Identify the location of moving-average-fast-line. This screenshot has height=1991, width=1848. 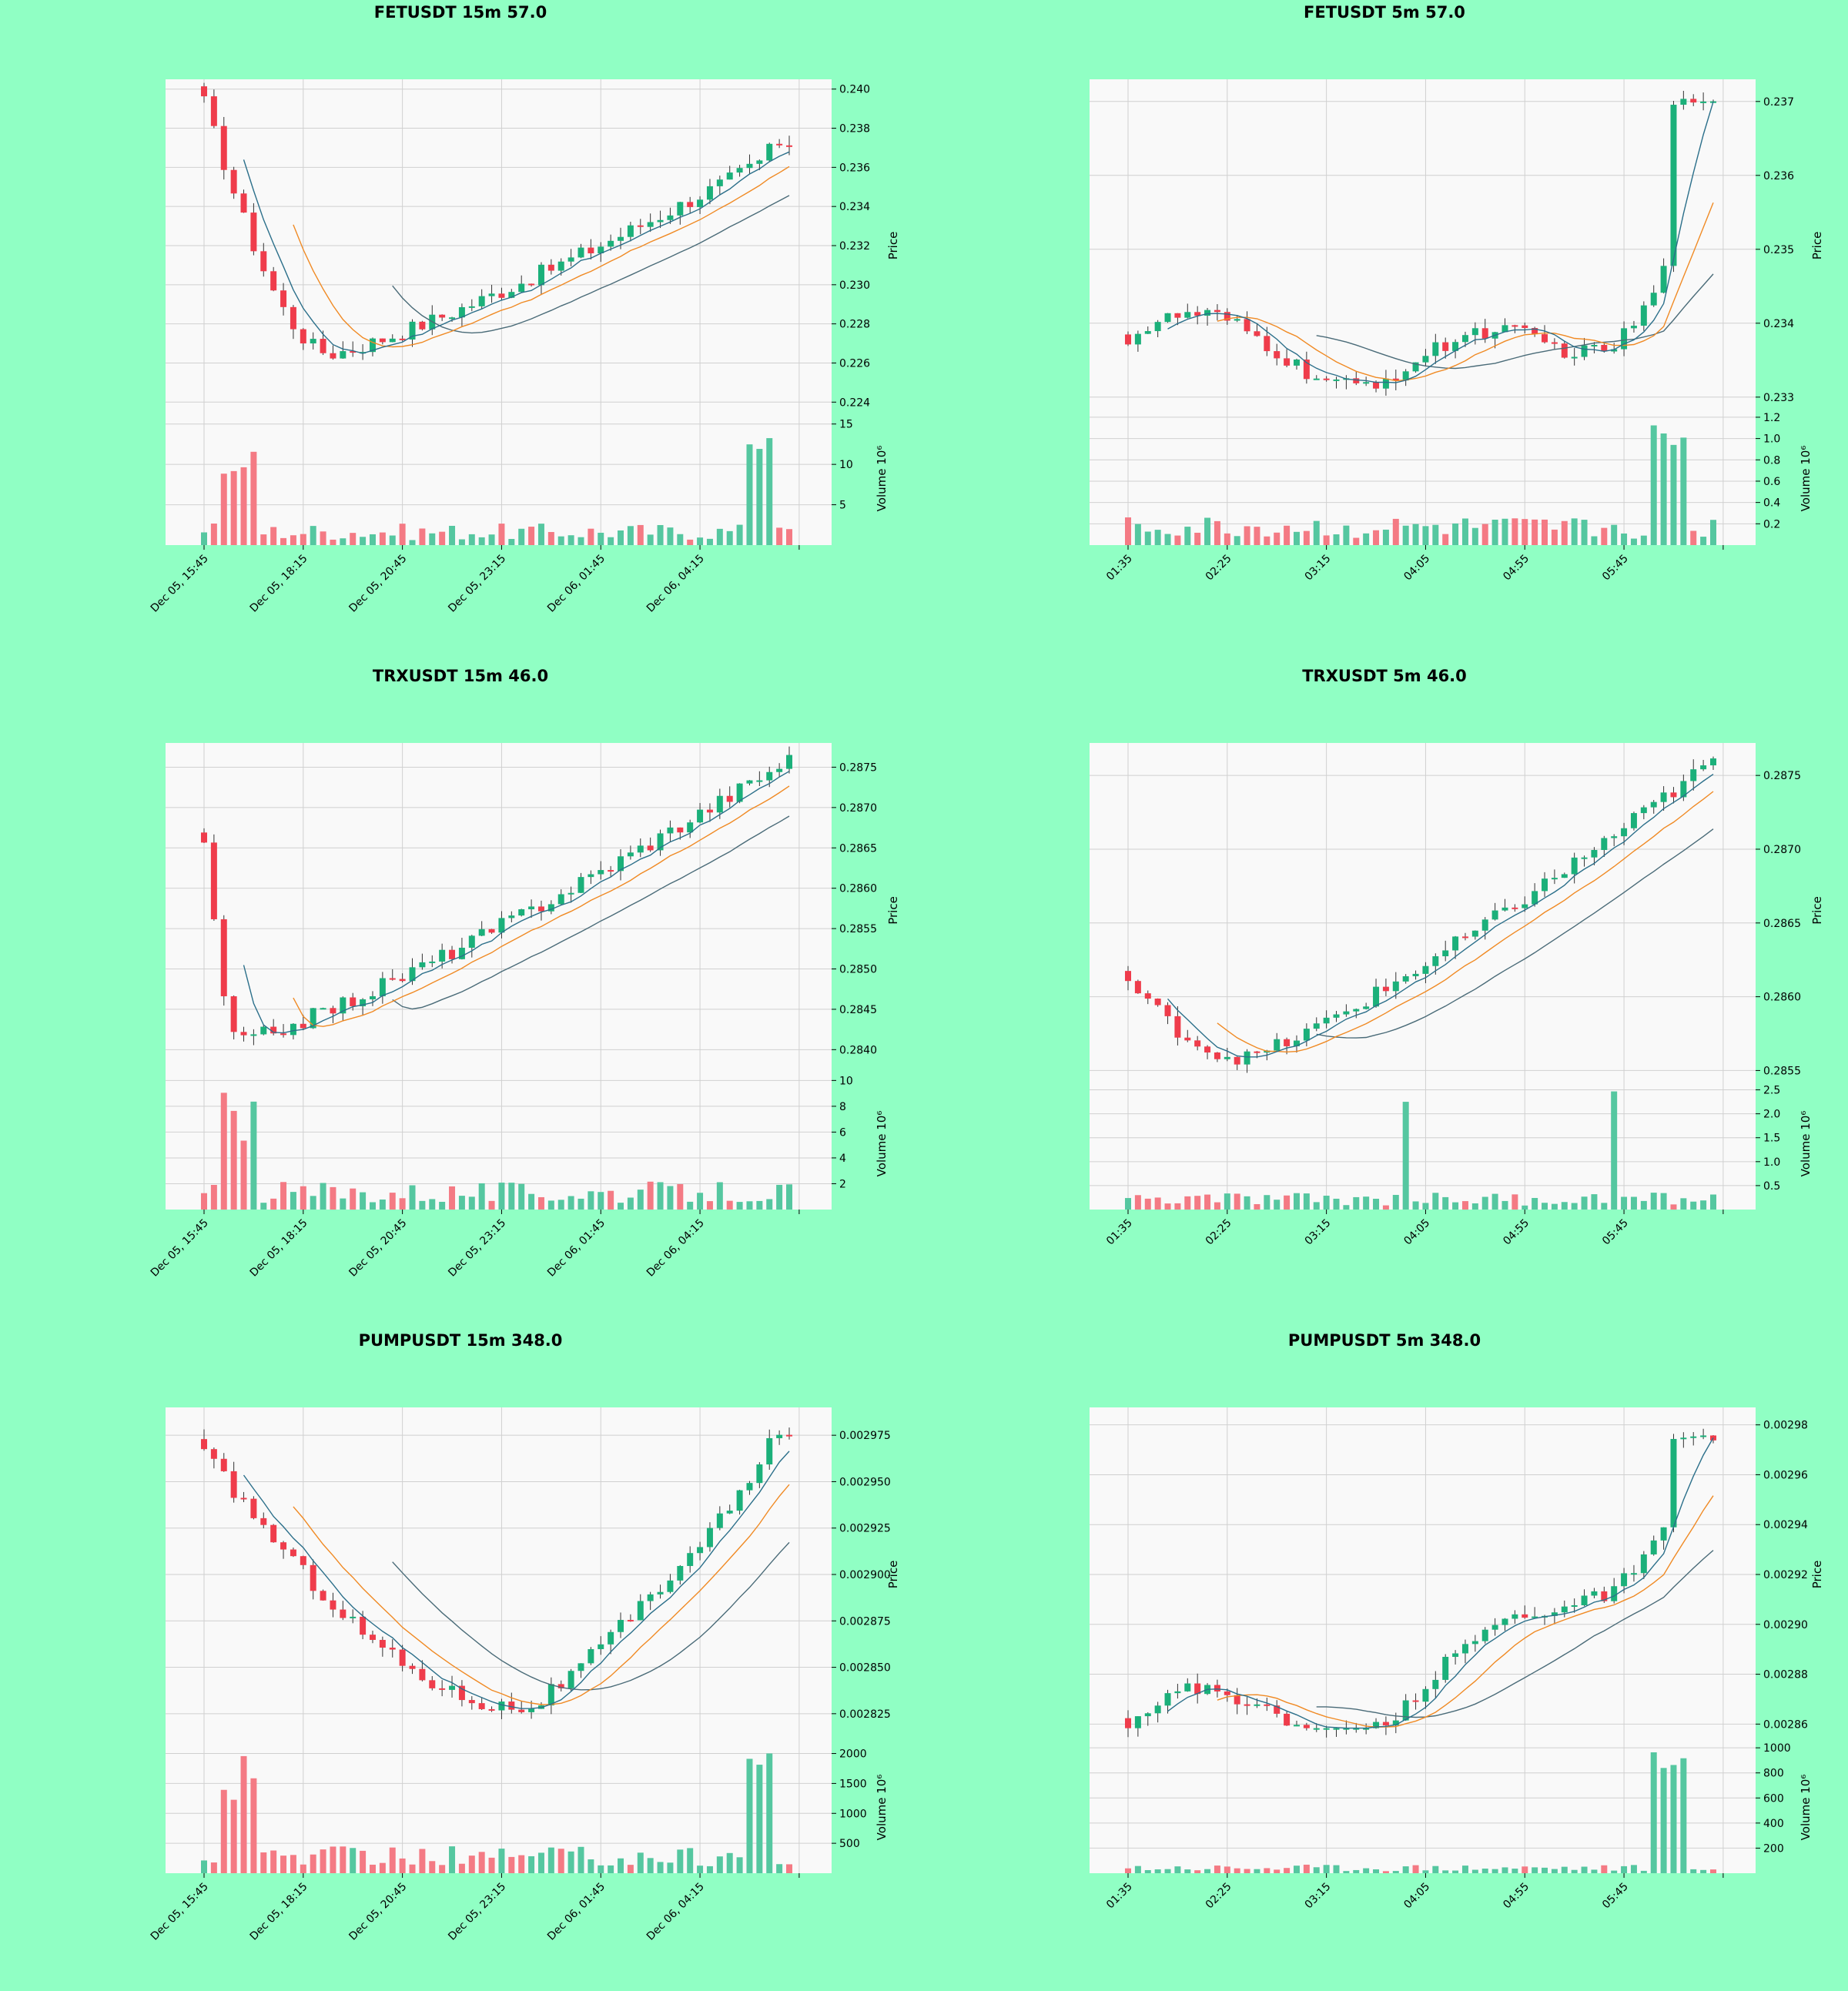
(516, 902).